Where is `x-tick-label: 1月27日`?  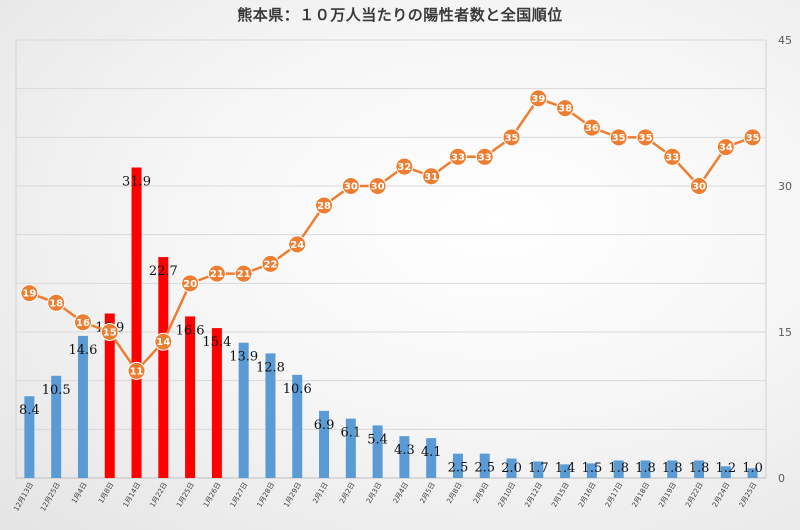 x-tick-label: 1月27日 is located at coordinates (239, 495).